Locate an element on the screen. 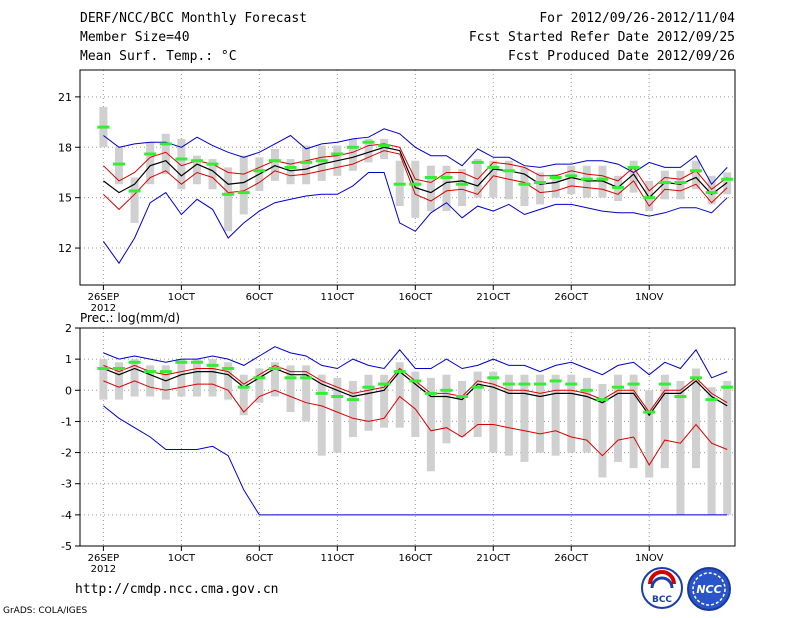  bcc-logo: BCC is located at coordinates (662, 588).